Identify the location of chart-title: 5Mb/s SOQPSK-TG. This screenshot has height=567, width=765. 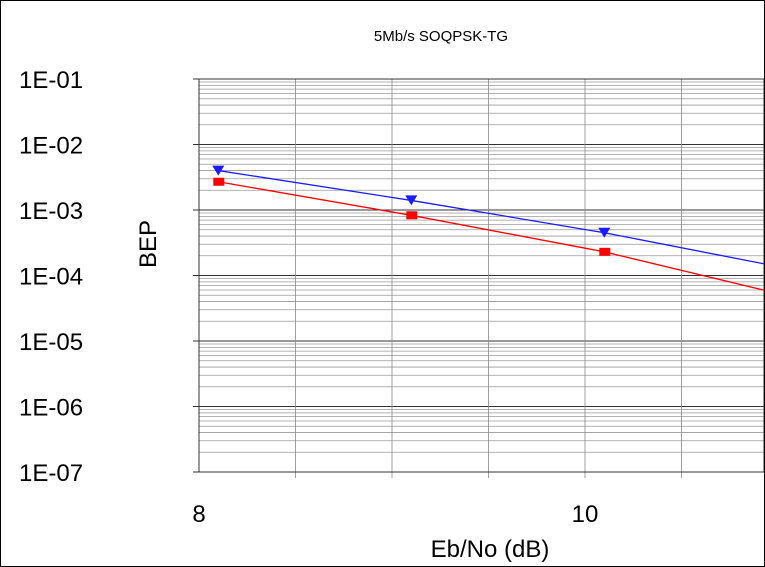
(441, 36).